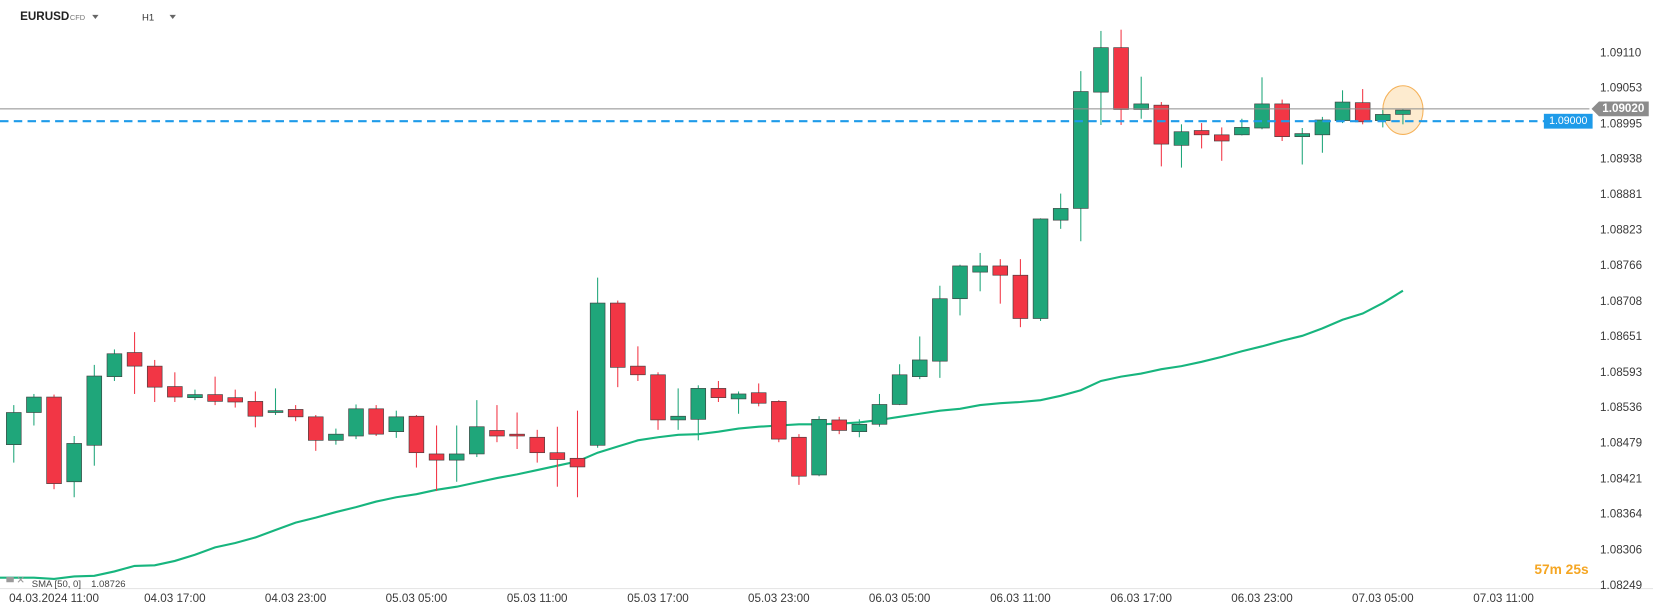 This screenshot has width=1653, height=614. What do you see at coordinates (1623, 108) in the screenshot?
I see `price-label: 1.09020` at bounding box center [1623, 108].